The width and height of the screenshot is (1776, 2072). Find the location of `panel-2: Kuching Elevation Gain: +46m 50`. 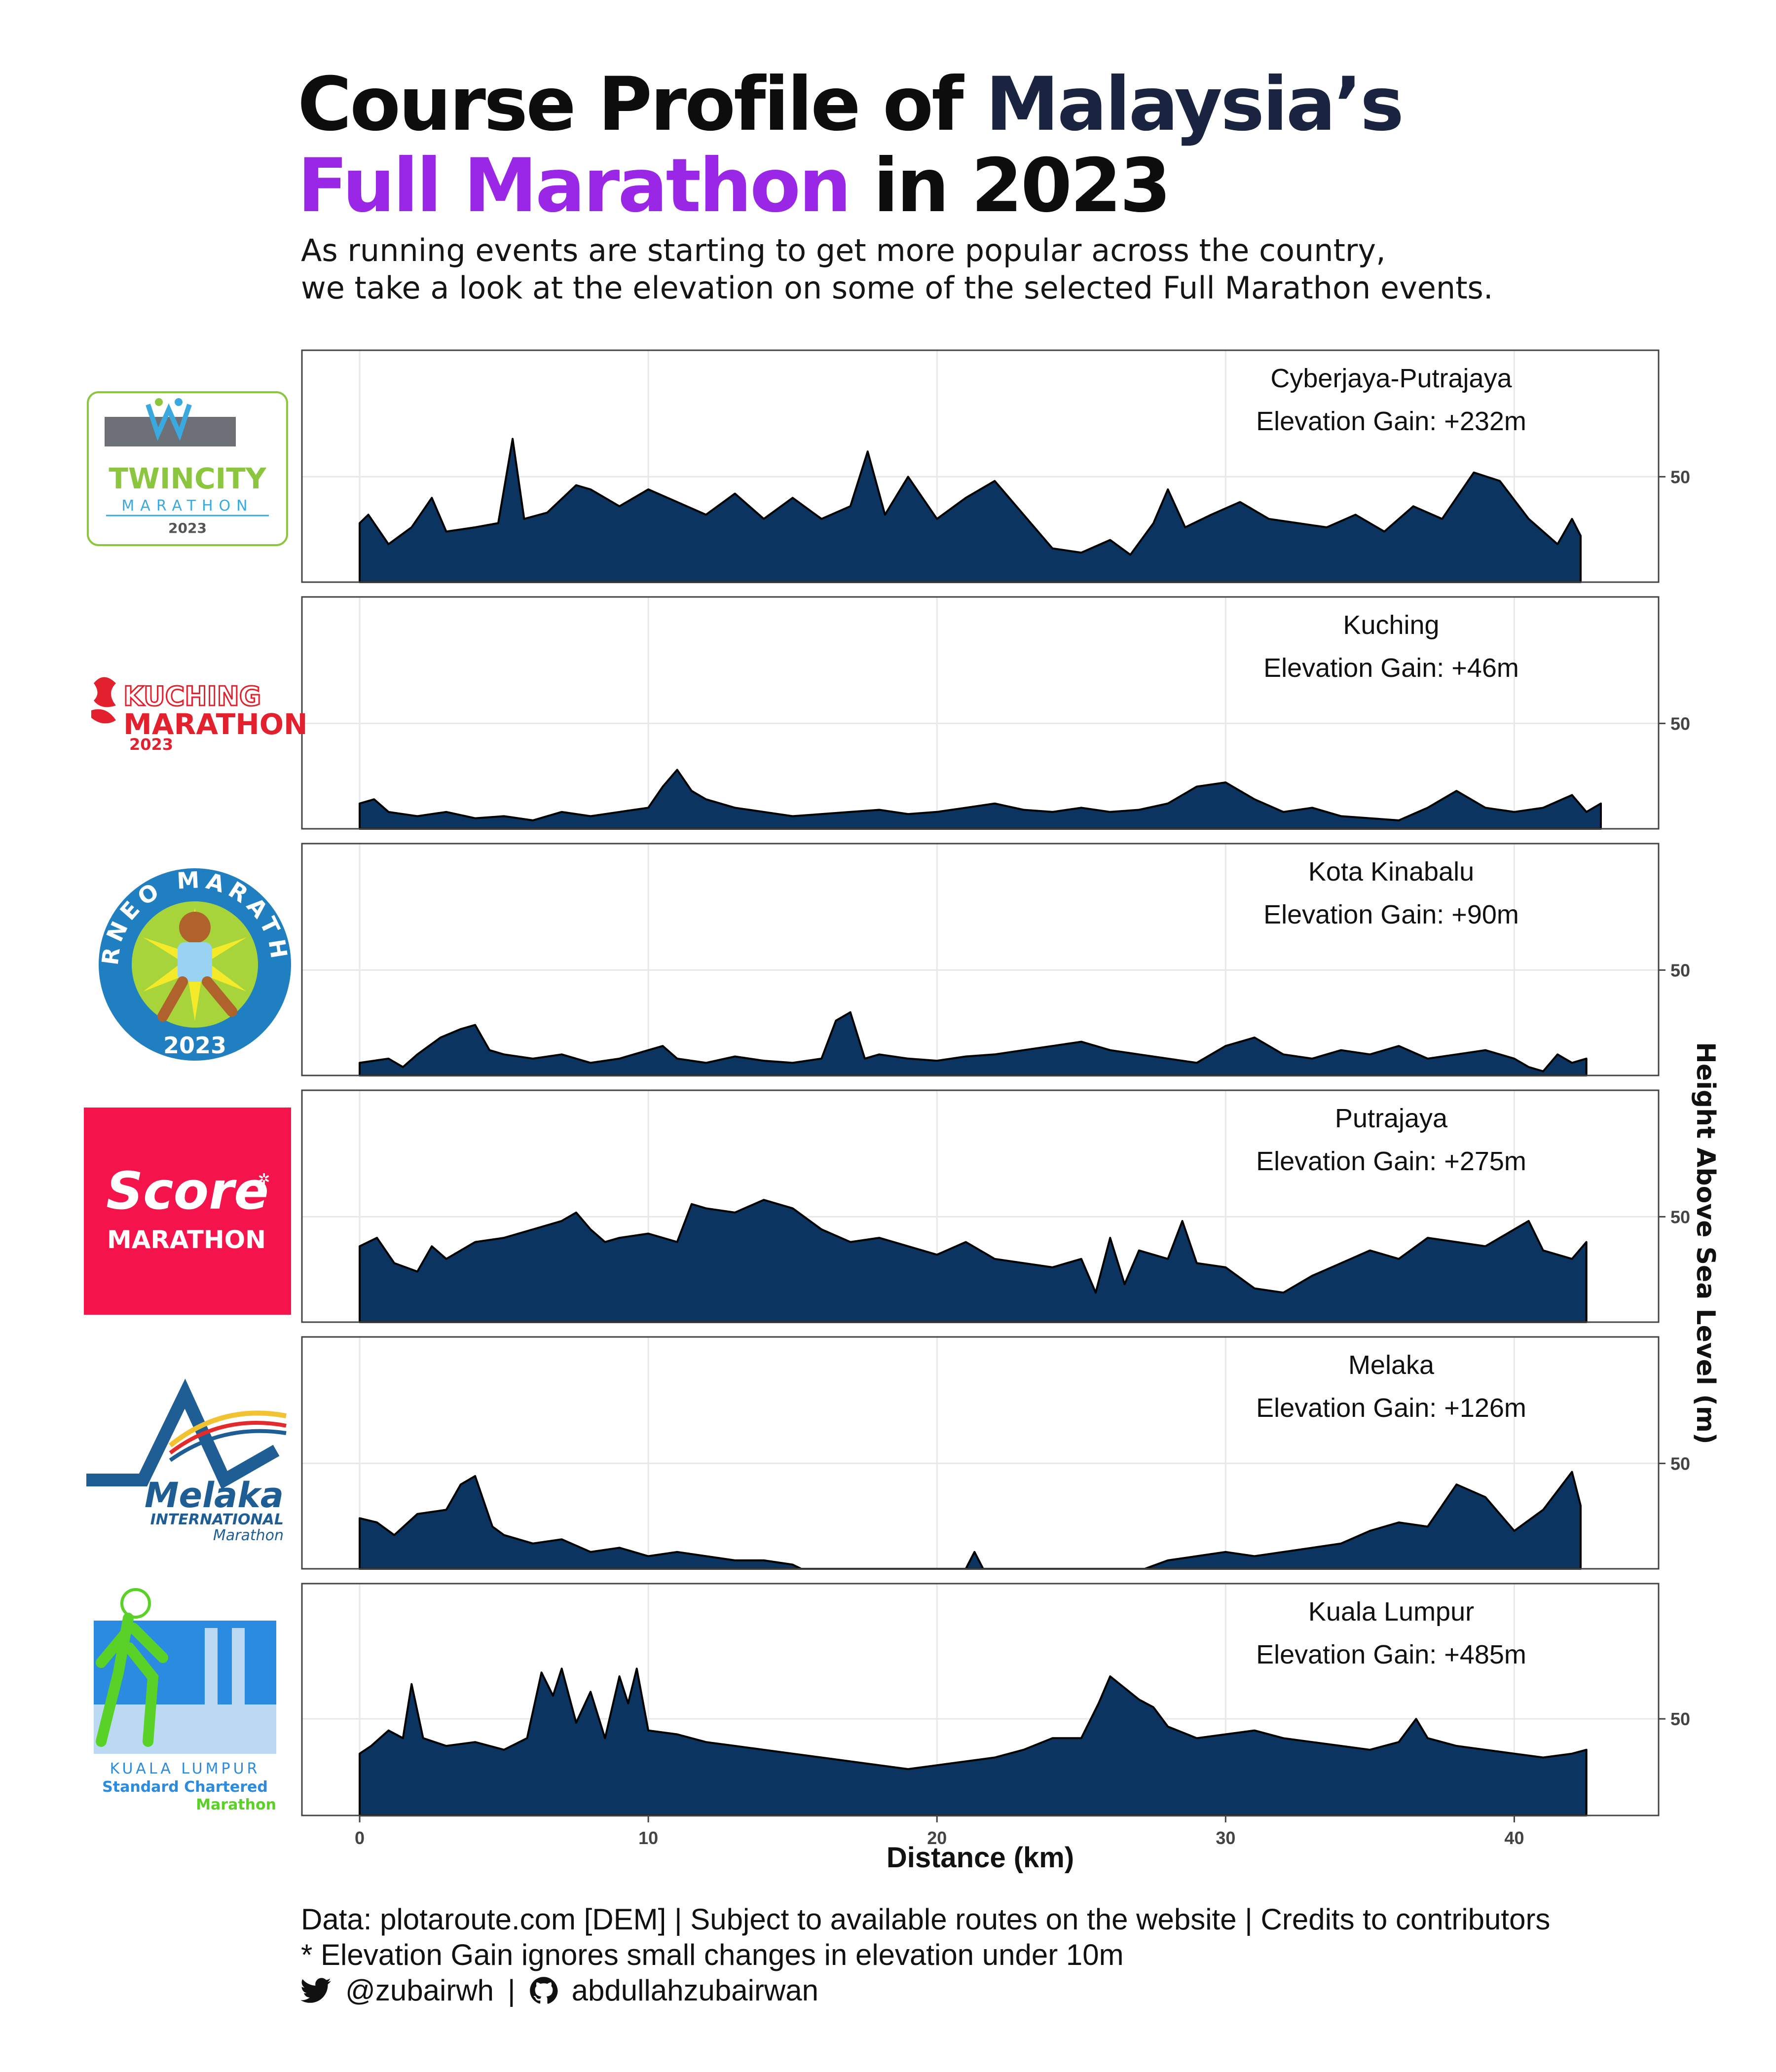

panel-2: Kuching Elevation Gain: +46m 50 is located at coordinates (996, 713).